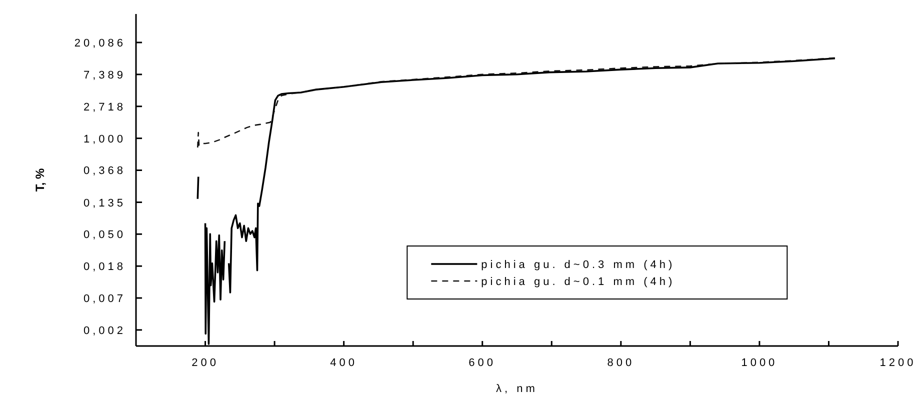 The image size is (917, 400). What do you see at coordinates (621, 363) in the screenshot?
I see `x-tick-label: 800` at bounding box center [621, 363].